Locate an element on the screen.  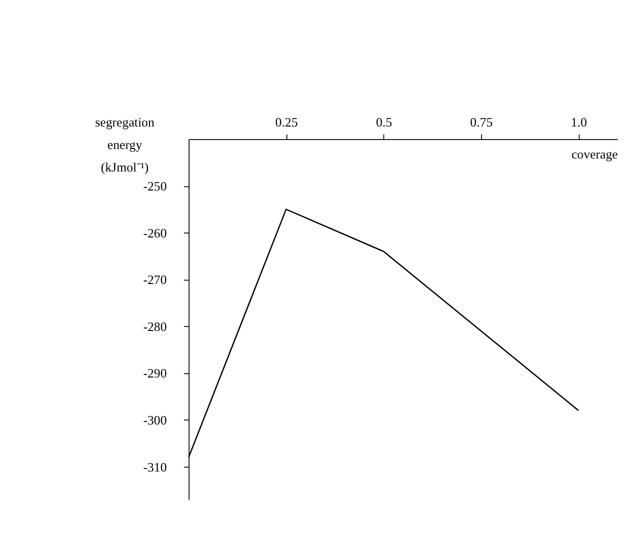
y-tick-label: -310 is located at coordinates (155, 467).